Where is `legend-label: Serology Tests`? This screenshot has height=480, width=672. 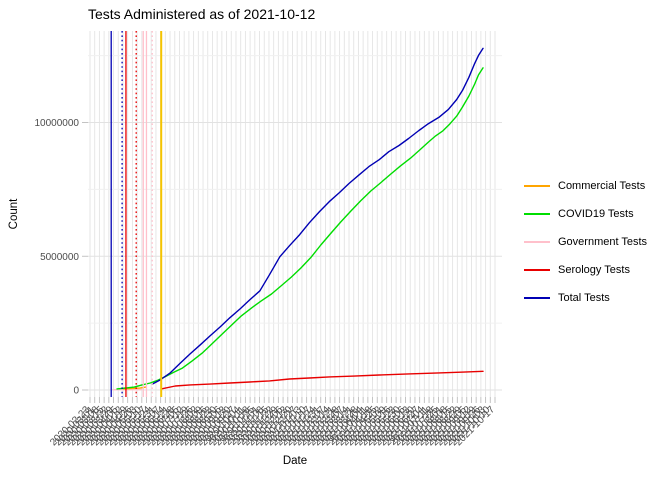
legend-label: Serology Tests is located at coordinates (594, 270).